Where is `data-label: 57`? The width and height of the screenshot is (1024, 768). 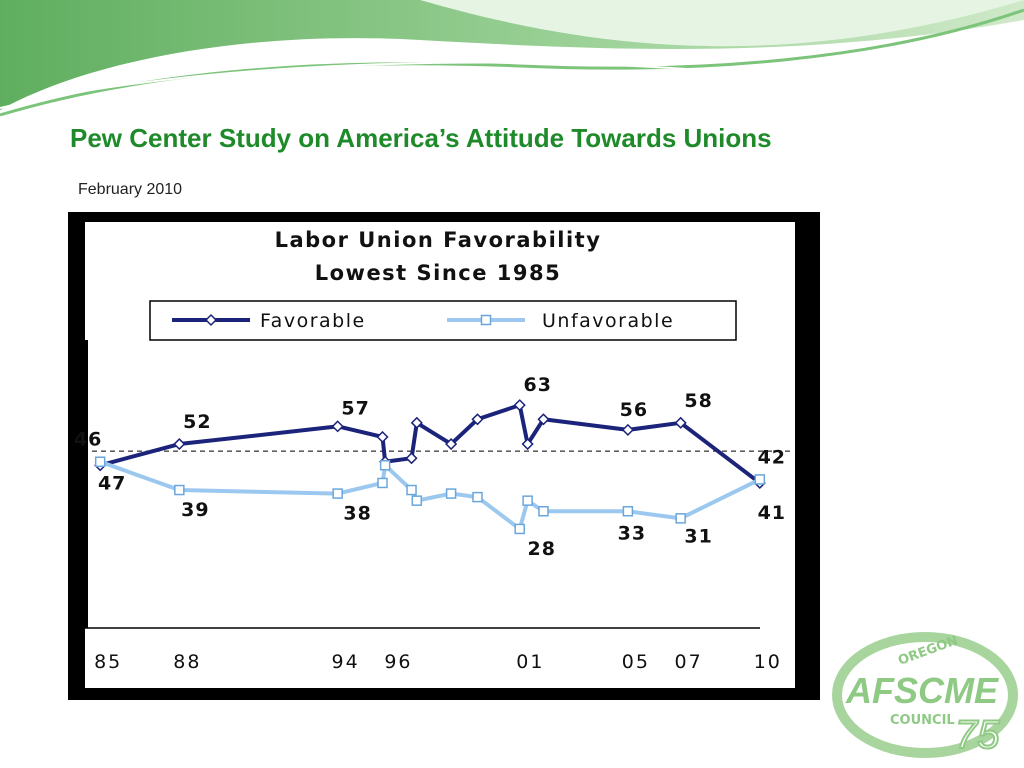
data-label: 57 is located at coordinates (355, 408).